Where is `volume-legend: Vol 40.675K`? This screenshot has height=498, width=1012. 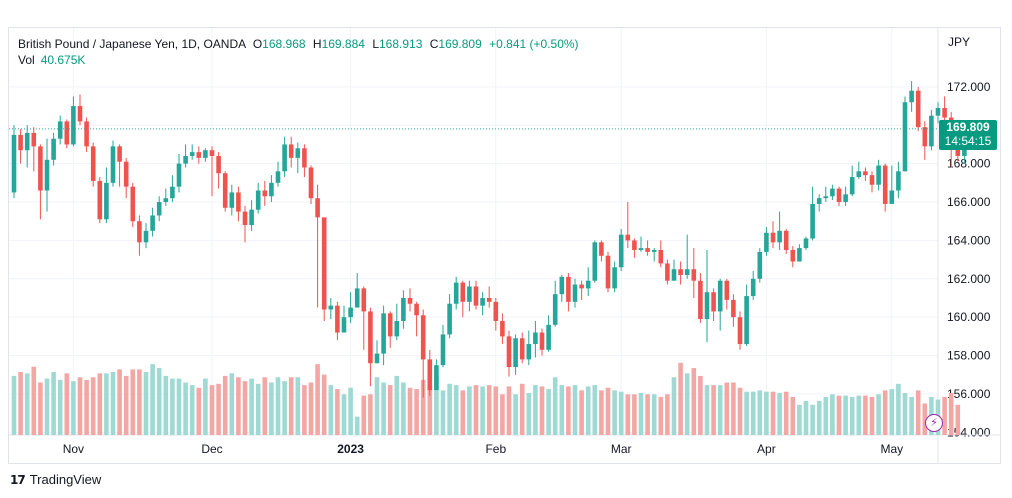
volume-legend: Vol 40.675K is located at coordinates (51, 60).